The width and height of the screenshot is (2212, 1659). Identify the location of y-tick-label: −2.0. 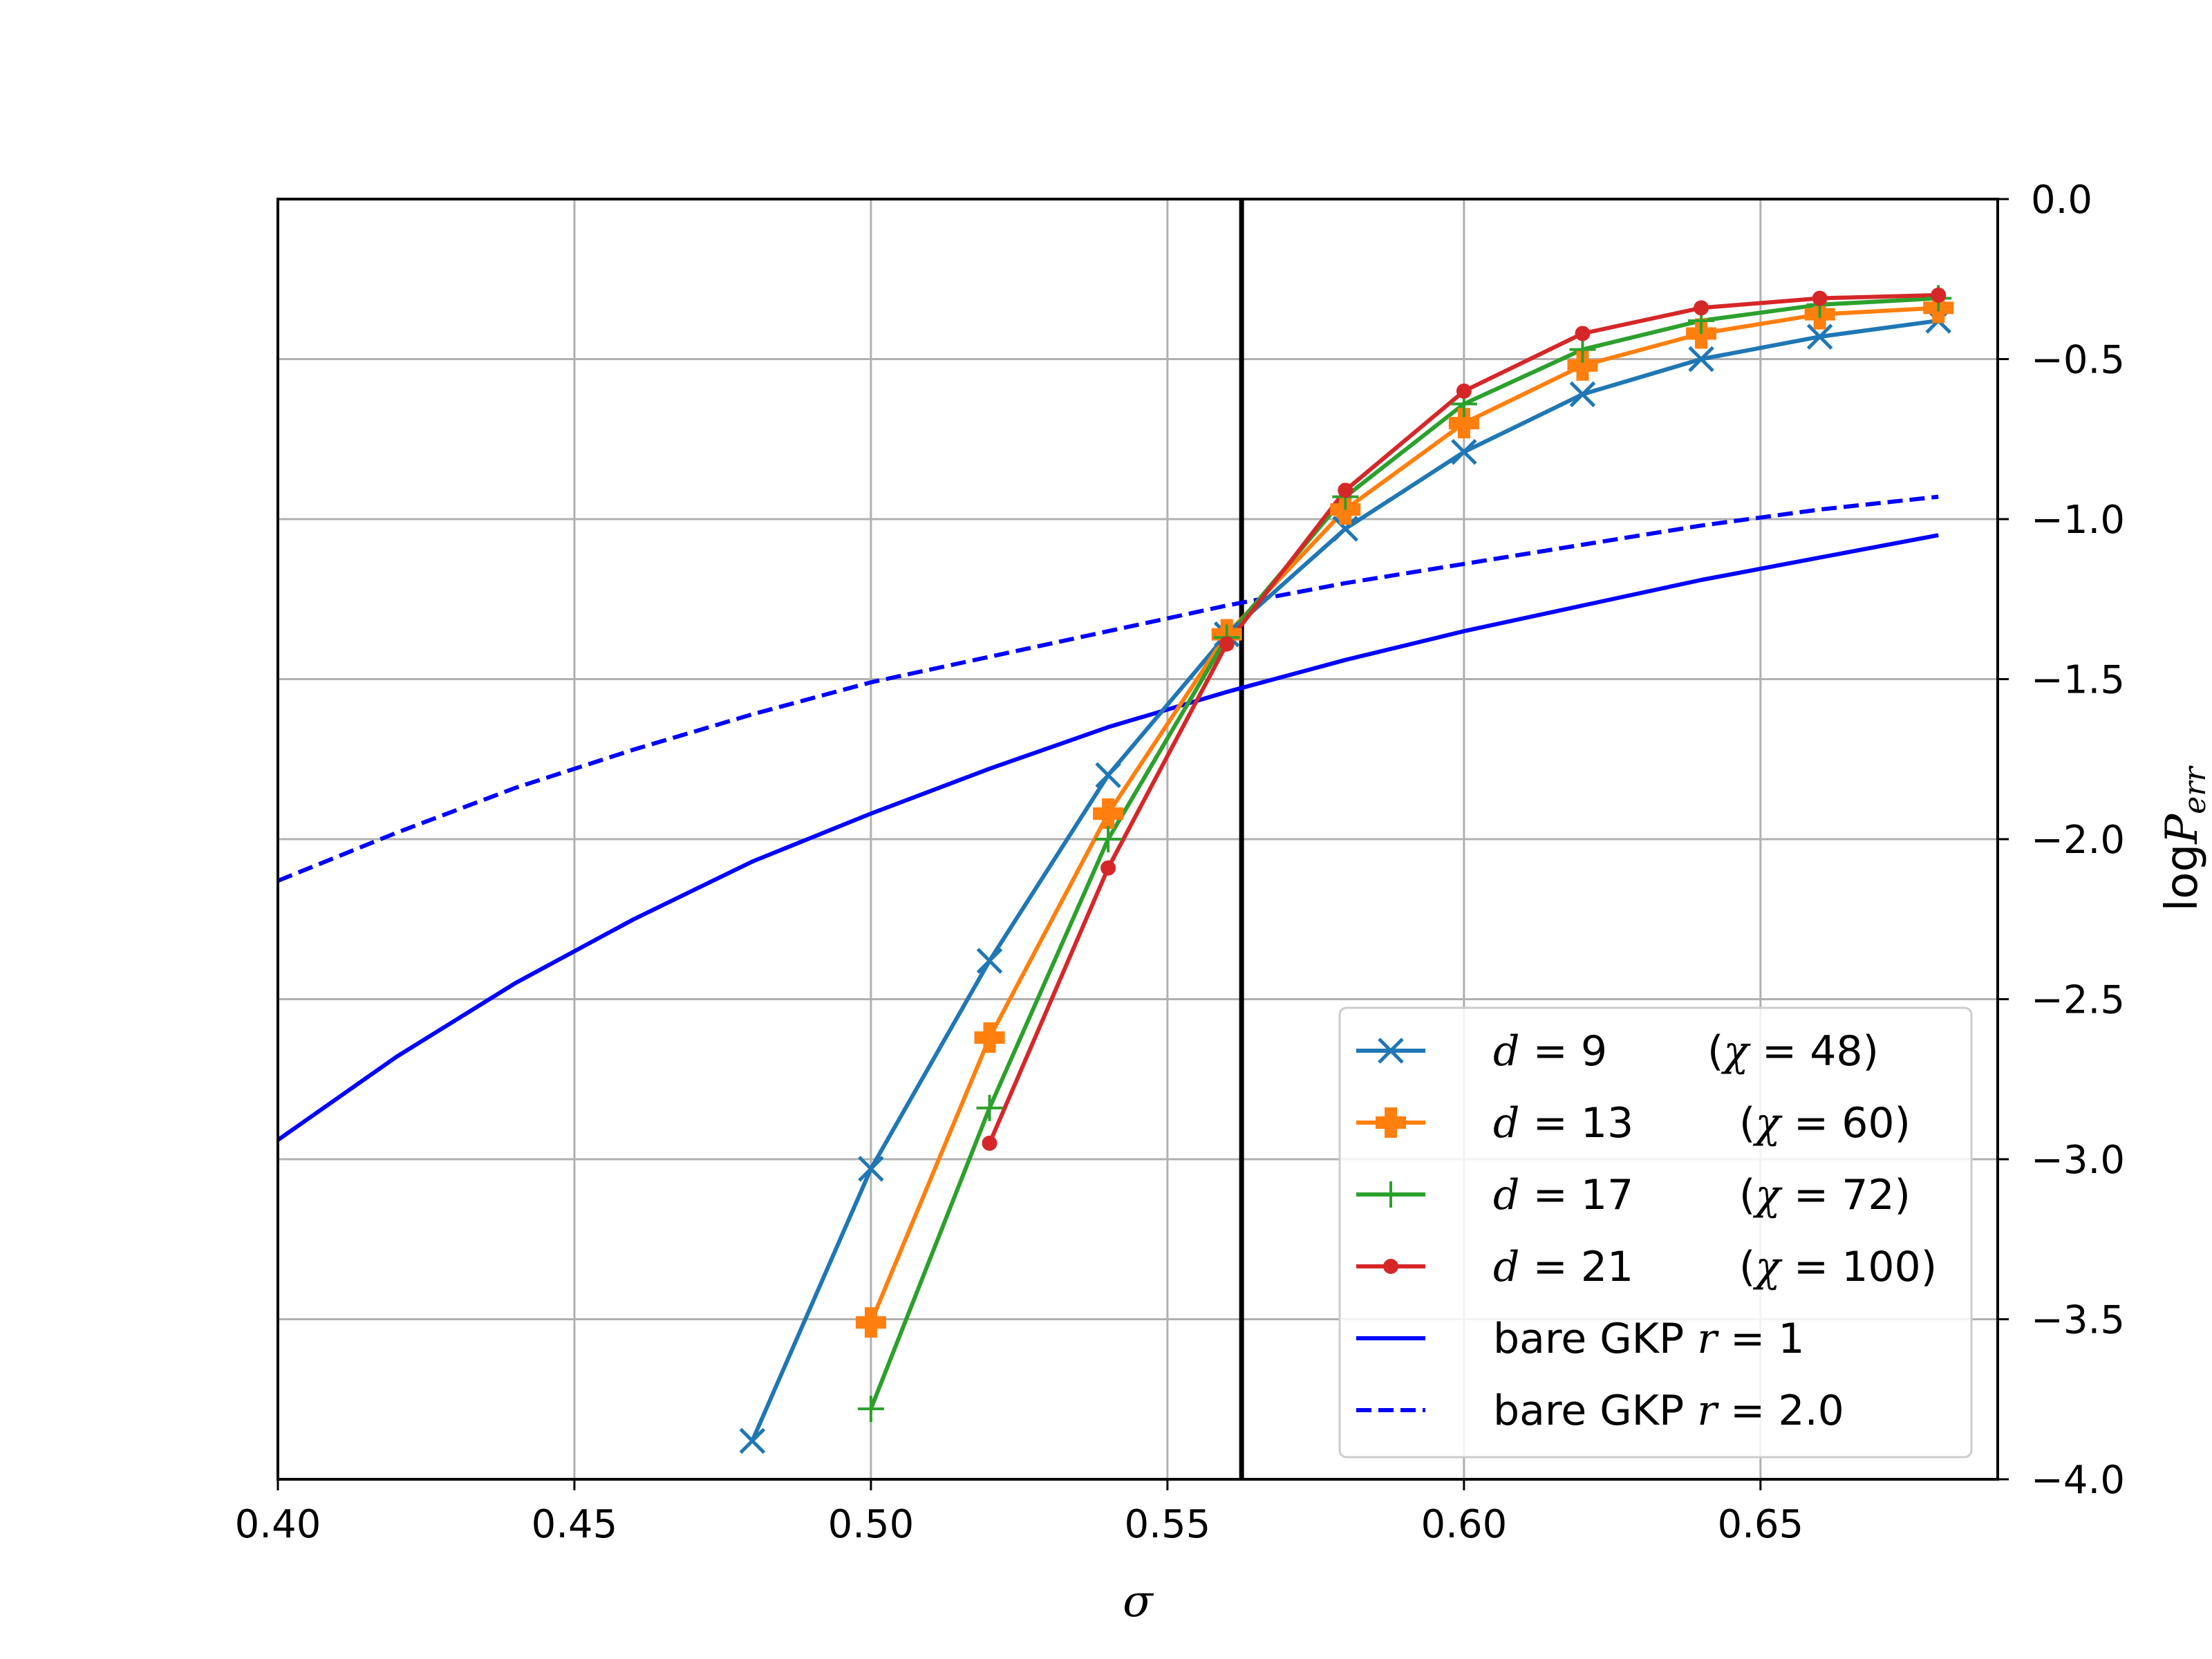
(2078, 840).